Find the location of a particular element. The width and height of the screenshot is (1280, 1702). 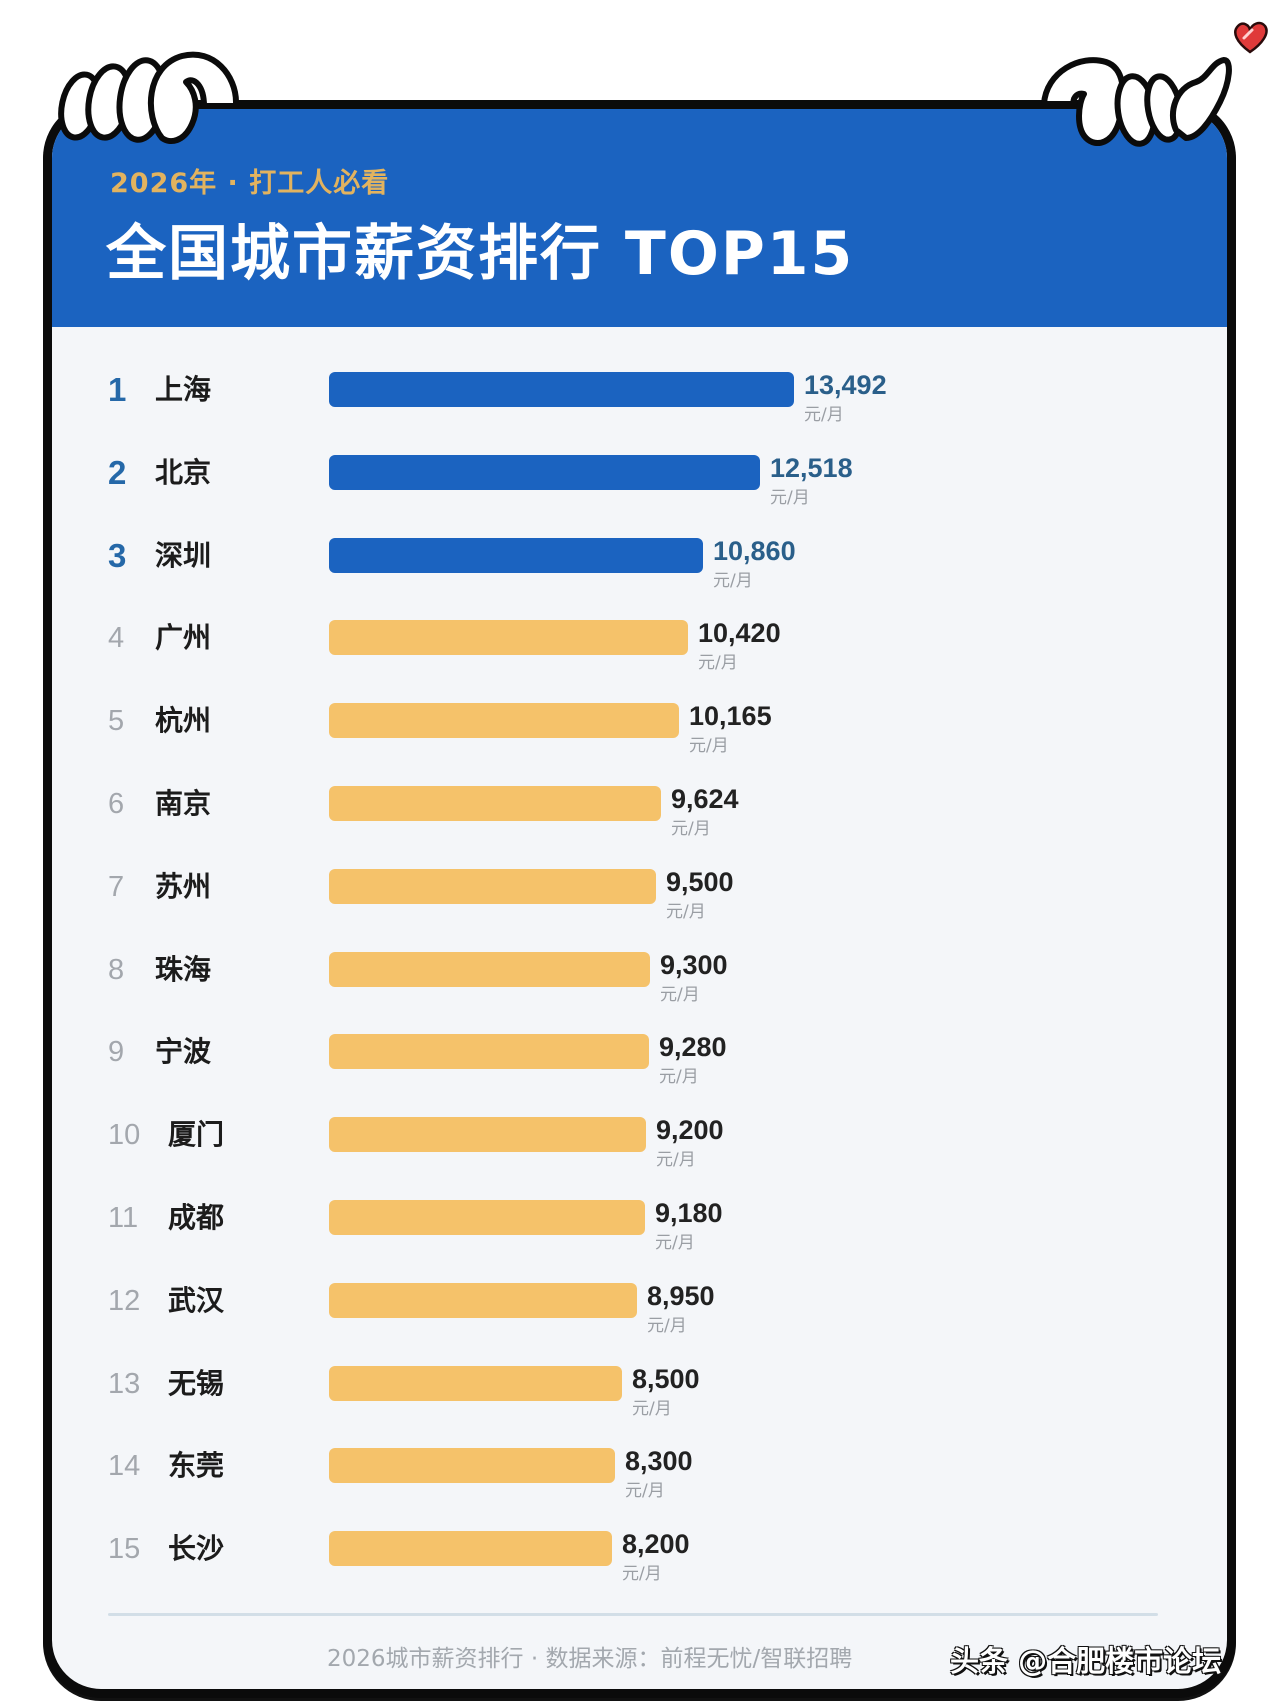

ranking-row: 7 苏州 9,500 元/月 is located at coordinates (639, 888).